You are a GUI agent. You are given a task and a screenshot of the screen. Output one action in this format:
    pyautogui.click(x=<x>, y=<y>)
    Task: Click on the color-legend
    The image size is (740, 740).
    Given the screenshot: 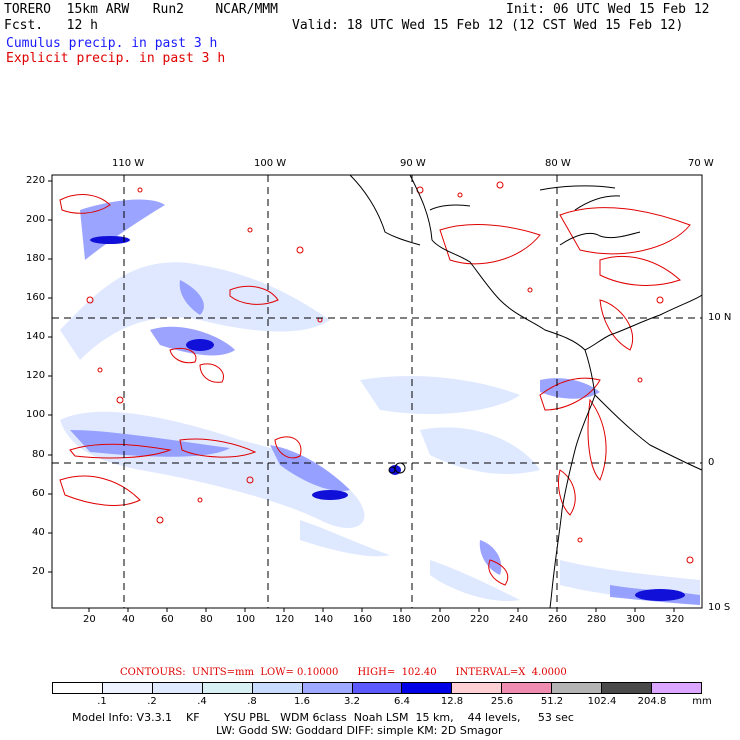 What is the action you would take?
    pyautogui.click(x=377, y=688)
    